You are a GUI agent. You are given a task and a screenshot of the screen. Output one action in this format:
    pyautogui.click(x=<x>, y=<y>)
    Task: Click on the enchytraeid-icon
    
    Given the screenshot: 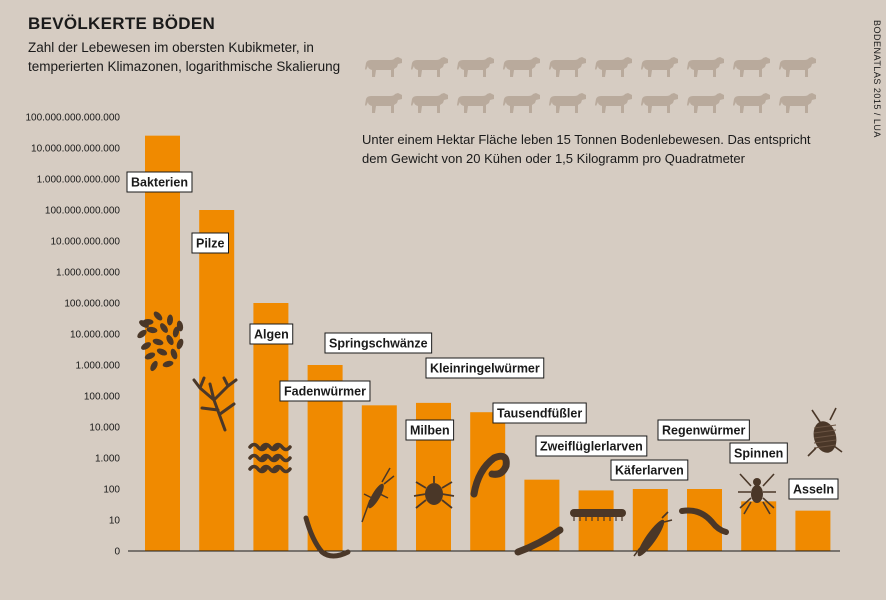 What is the action you would take?
    pyautogui.click(x=490, y=475)
    